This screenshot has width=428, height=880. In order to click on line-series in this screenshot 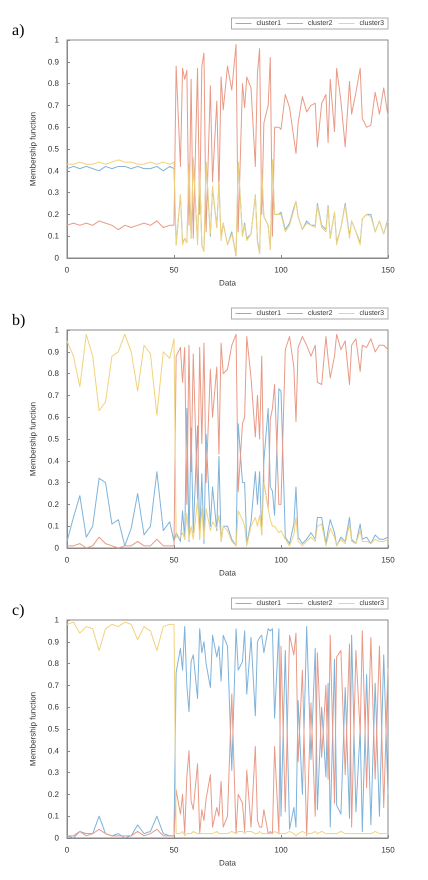, I will do `click(227, 467)`.